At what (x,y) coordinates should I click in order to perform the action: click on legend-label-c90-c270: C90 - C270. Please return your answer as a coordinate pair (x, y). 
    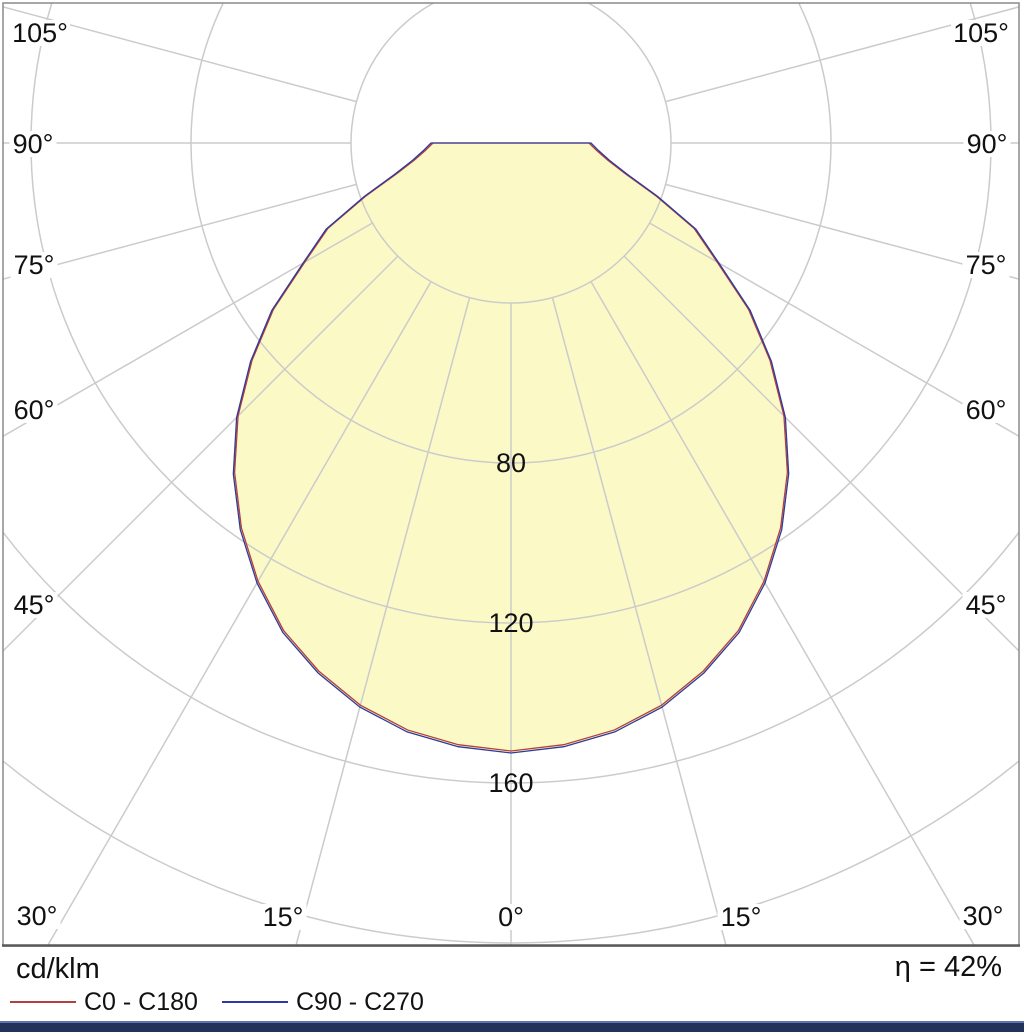
    Looking at the image, I should click on (360, 1002).